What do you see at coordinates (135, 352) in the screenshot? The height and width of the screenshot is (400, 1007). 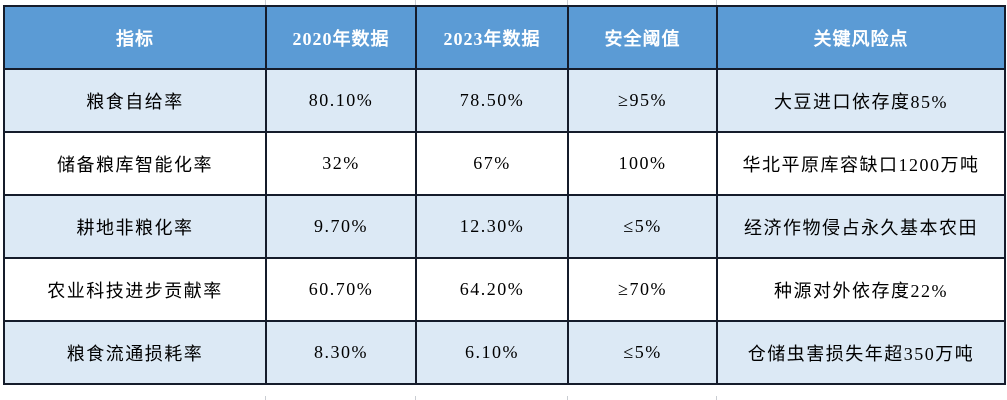 I see `cell-indicator: 粮食流通损耗率` at bounding box center [135, 352].